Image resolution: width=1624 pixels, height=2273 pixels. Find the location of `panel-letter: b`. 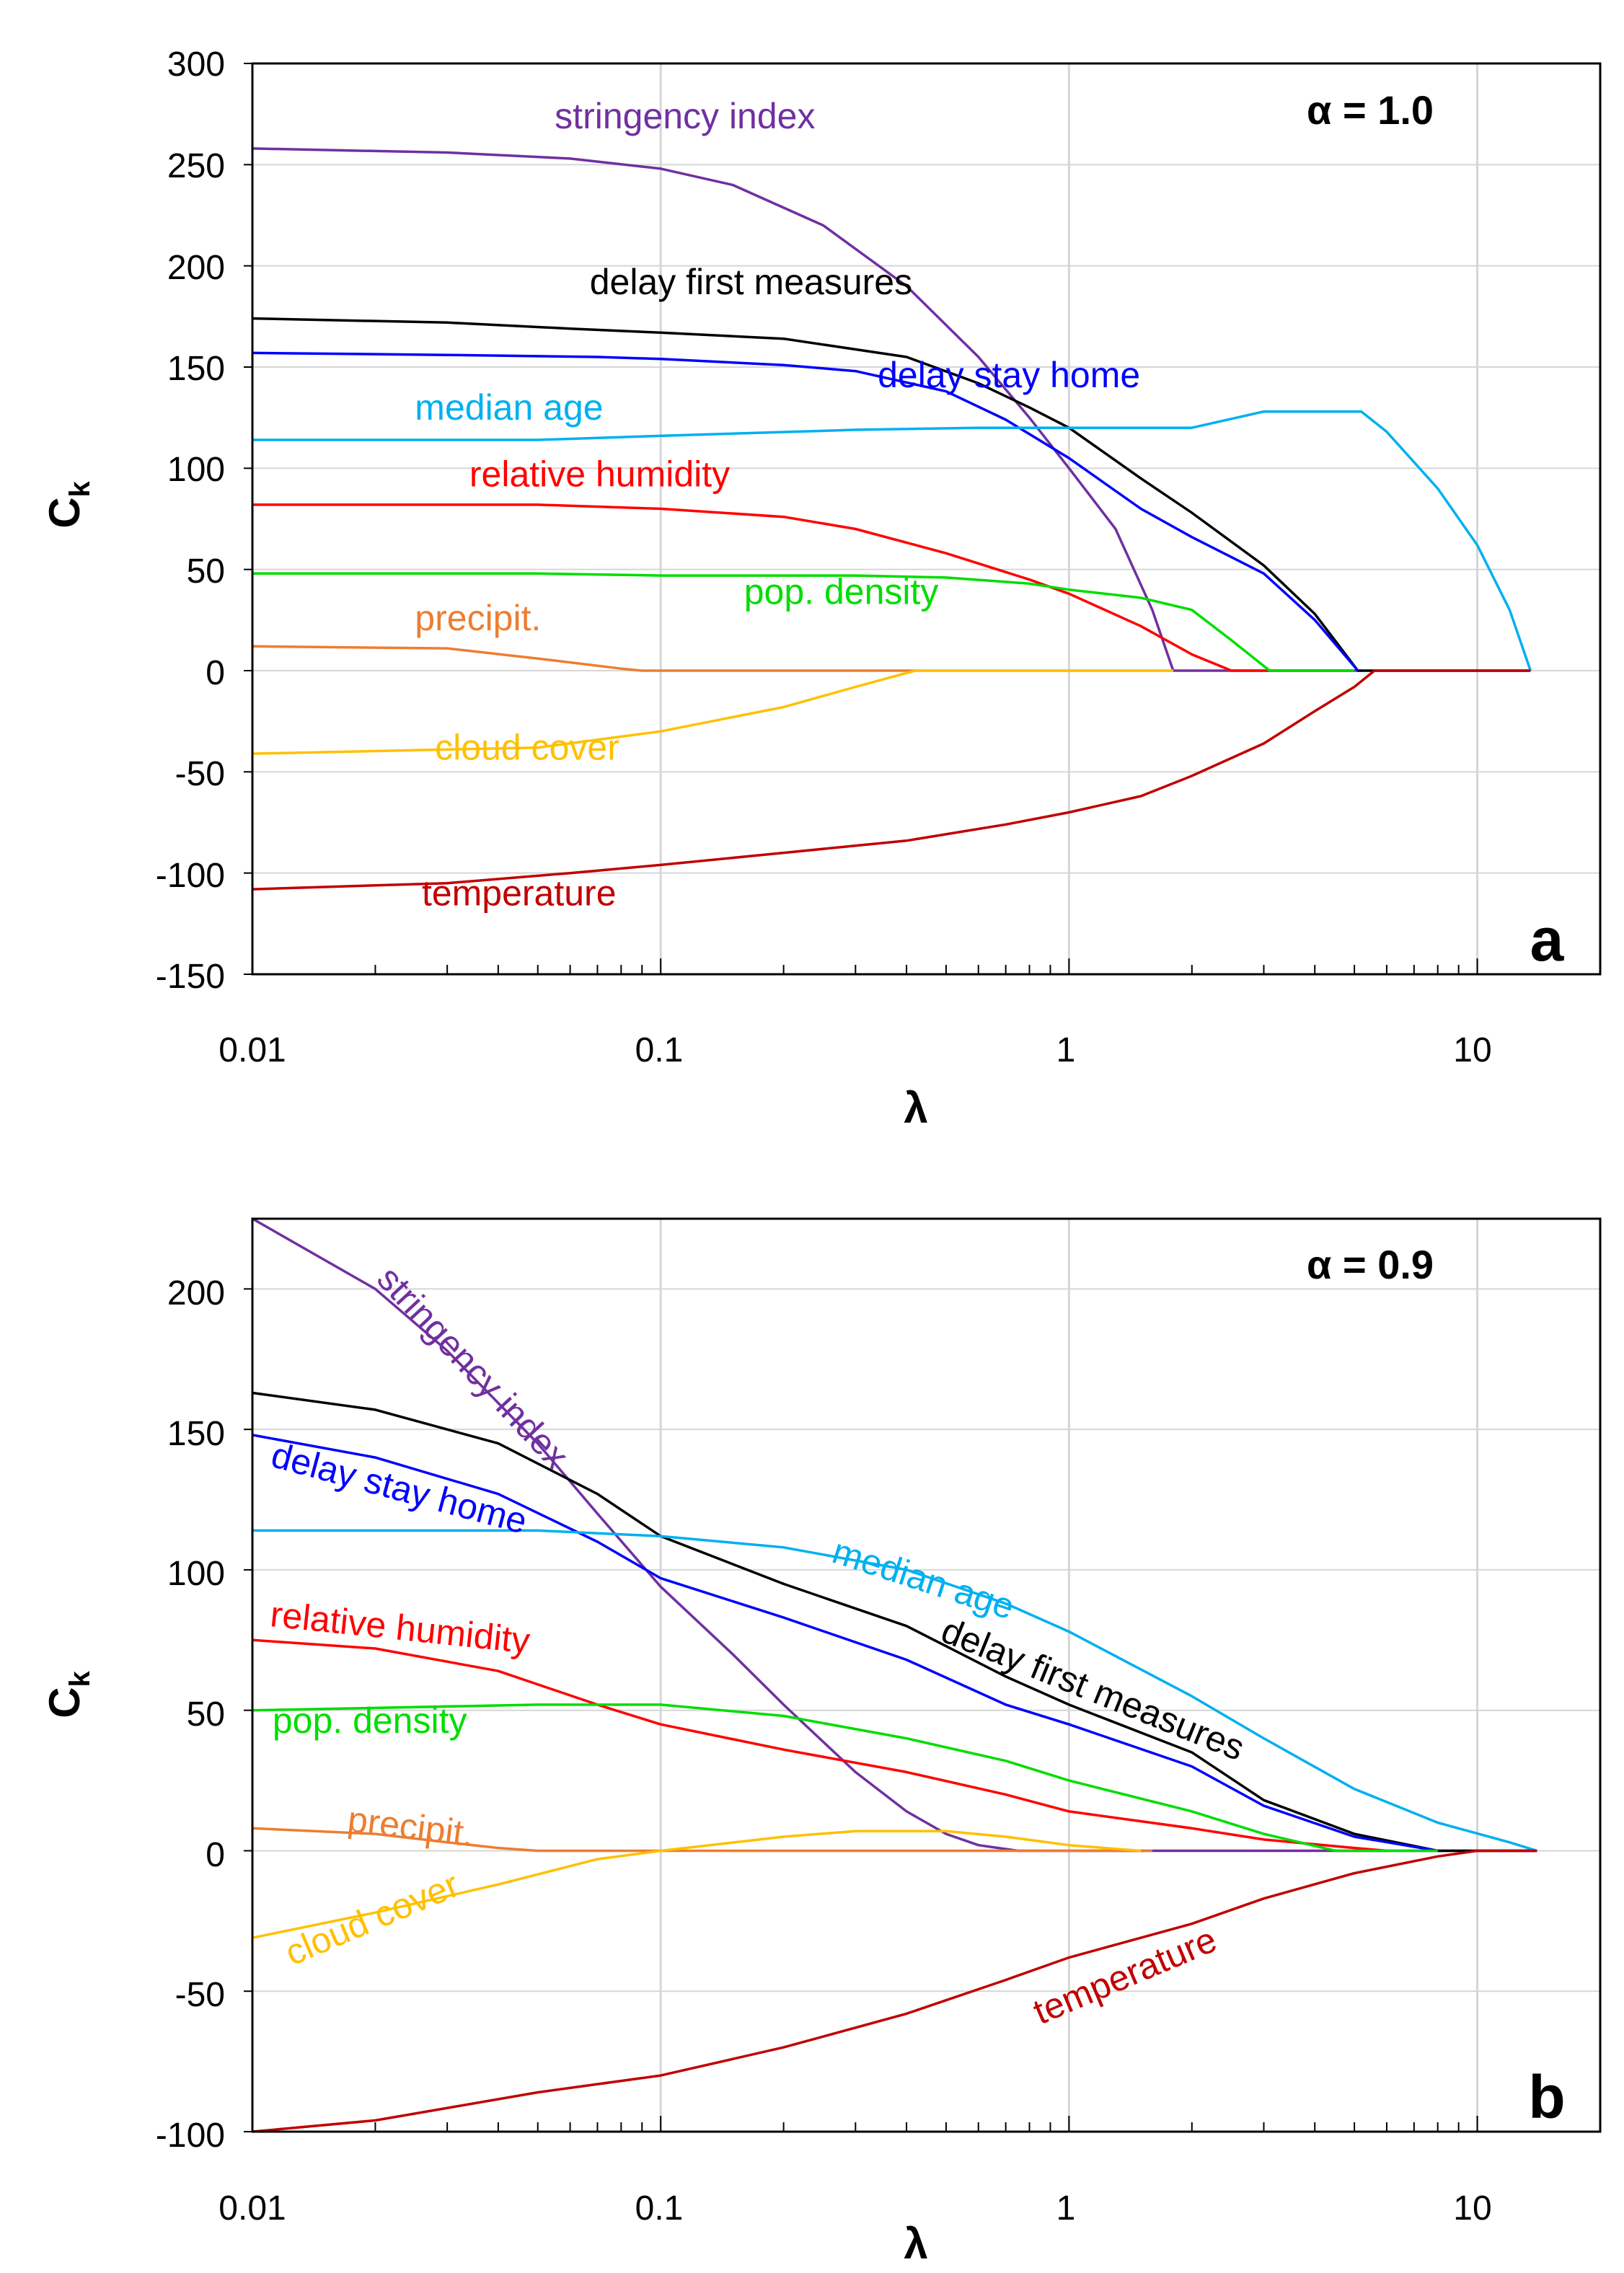

panel-letter: b is located at coordinates (1547, 2097).